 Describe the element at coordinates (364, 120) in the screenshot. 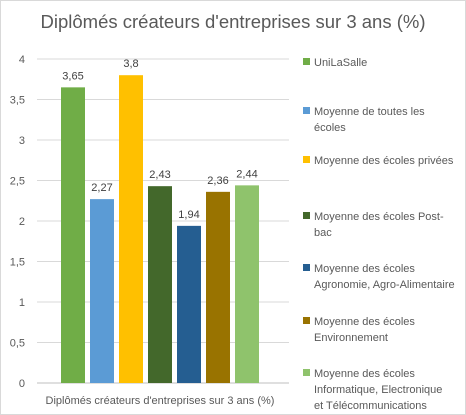

I see `legend-item: Moyenne de toutes les écoles` at that location.